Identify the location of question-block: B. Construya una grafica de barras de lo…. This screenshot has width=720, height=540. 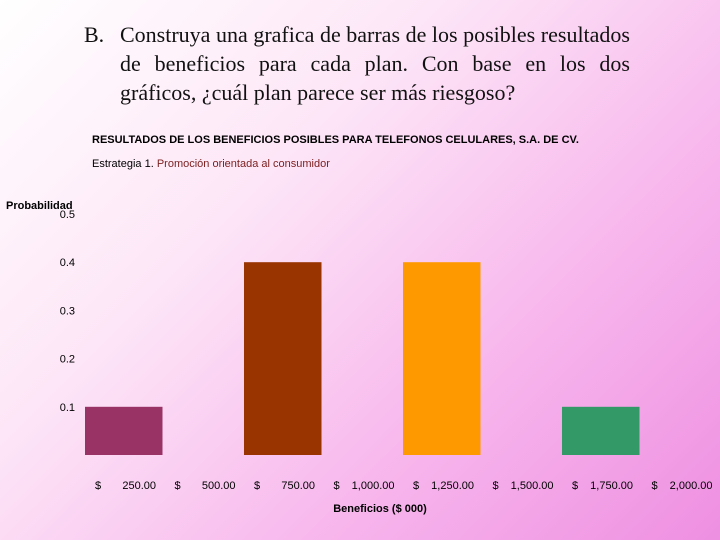
(357, 63).